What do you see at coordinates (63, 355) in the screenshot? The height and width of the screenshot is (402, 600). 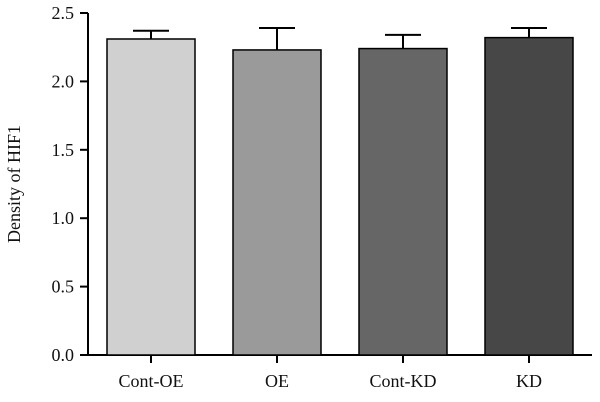 I see `y-tick-label: 0.0` at bounding box center [63, 355].